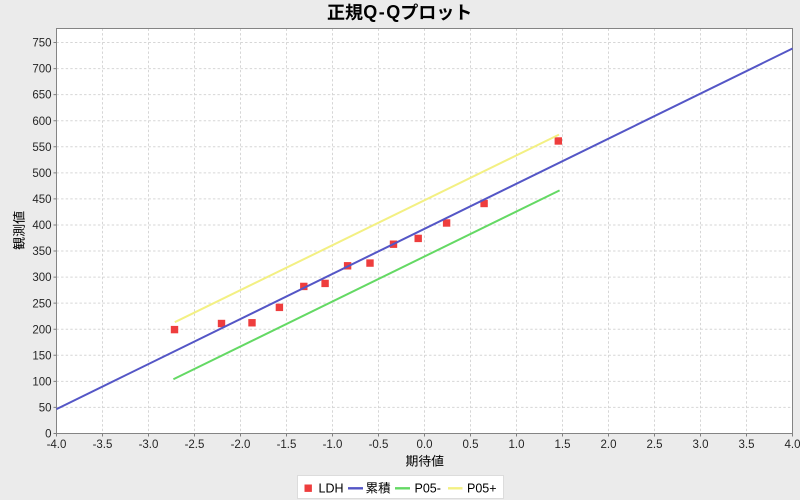 This screenshot has width=800, height=500. Describe the element at coordinates (149, 445) in the screenshot. I see `svg-text: -3.0` at that location.